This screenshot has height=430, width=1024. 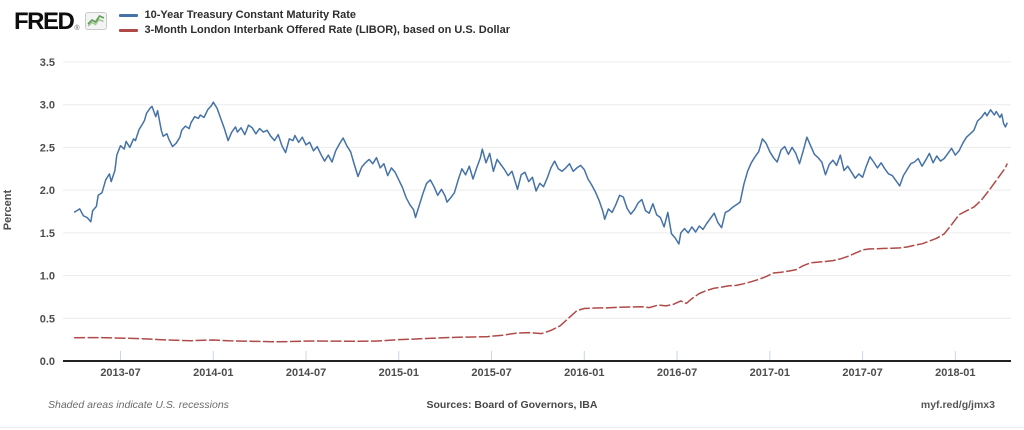 What do you see at coordinates (47, 234) in the screenshot?
I see `y-tick-label: 1.5` at bounding box center [47, 234].